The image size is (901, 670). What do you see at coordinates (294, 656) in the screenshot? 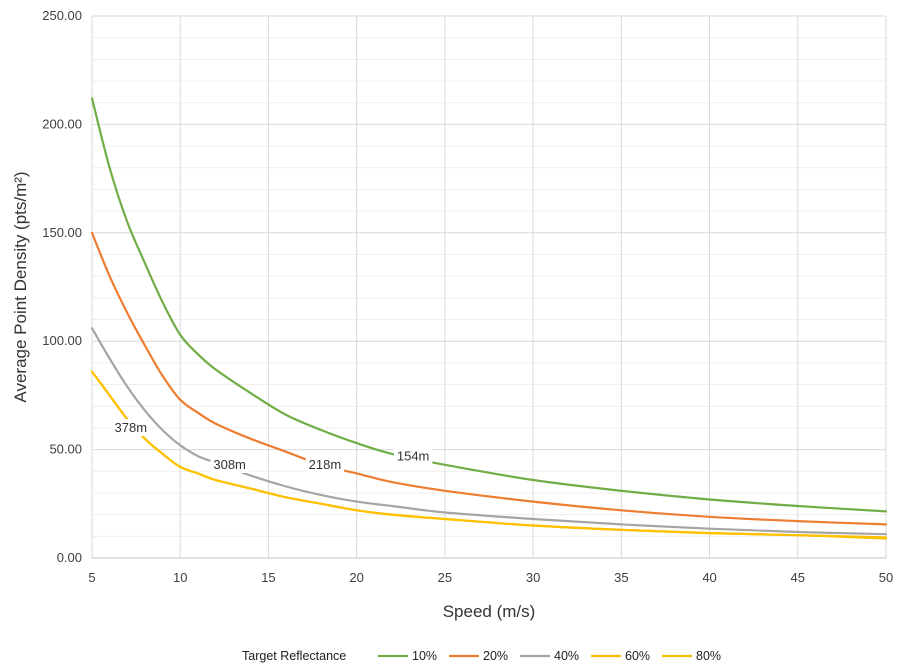
I see `legend-title: Target Reflectance` at bounding box center [294, 656].